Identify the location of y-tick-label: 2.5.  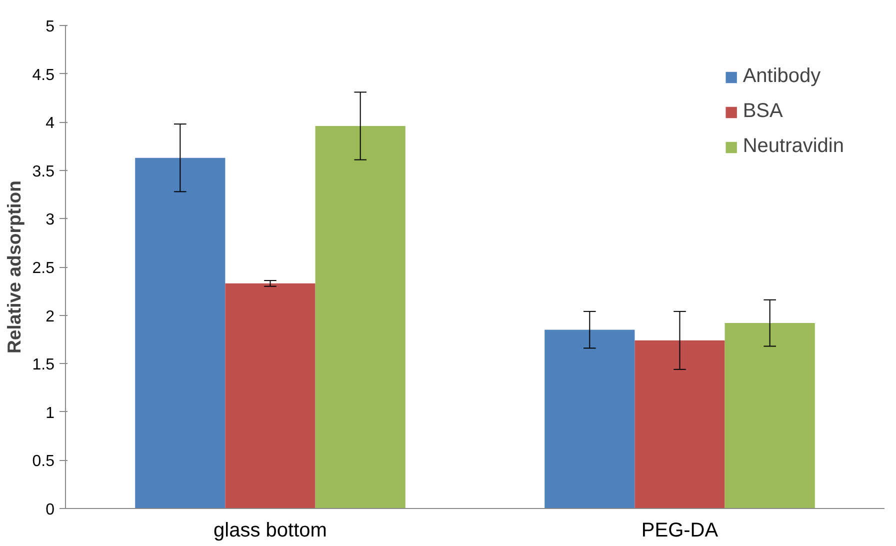
(43, 268).